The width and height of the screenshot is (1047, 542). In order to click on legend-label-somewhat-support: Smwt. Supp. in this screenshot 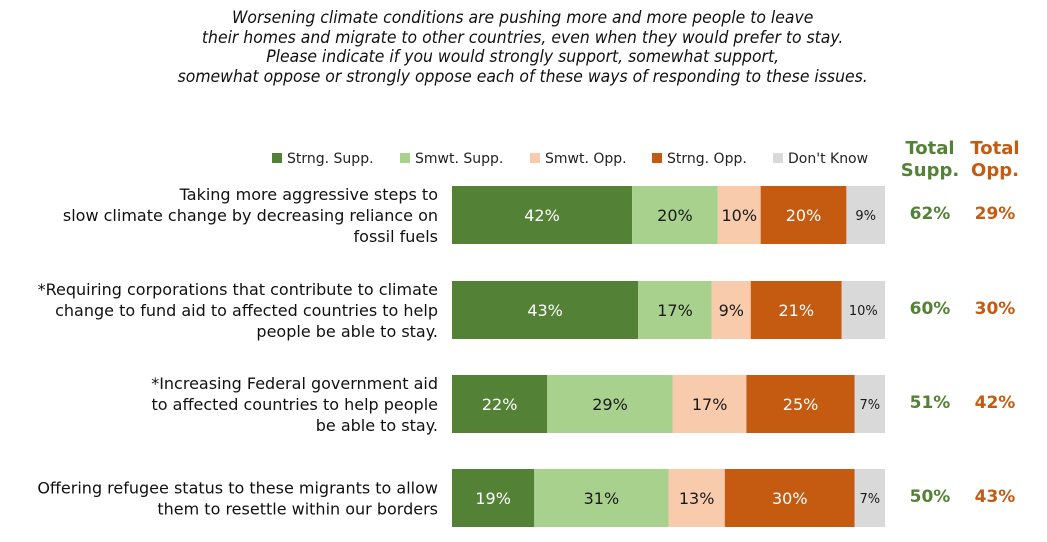, I will do `click(459, 159)`.